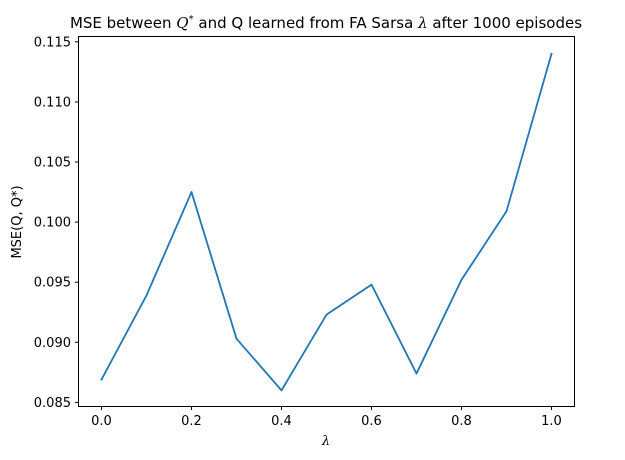 The height and width of the screenshot is (460, 625). I want to click on x-tick-label: 0.6, so click(371, 421).